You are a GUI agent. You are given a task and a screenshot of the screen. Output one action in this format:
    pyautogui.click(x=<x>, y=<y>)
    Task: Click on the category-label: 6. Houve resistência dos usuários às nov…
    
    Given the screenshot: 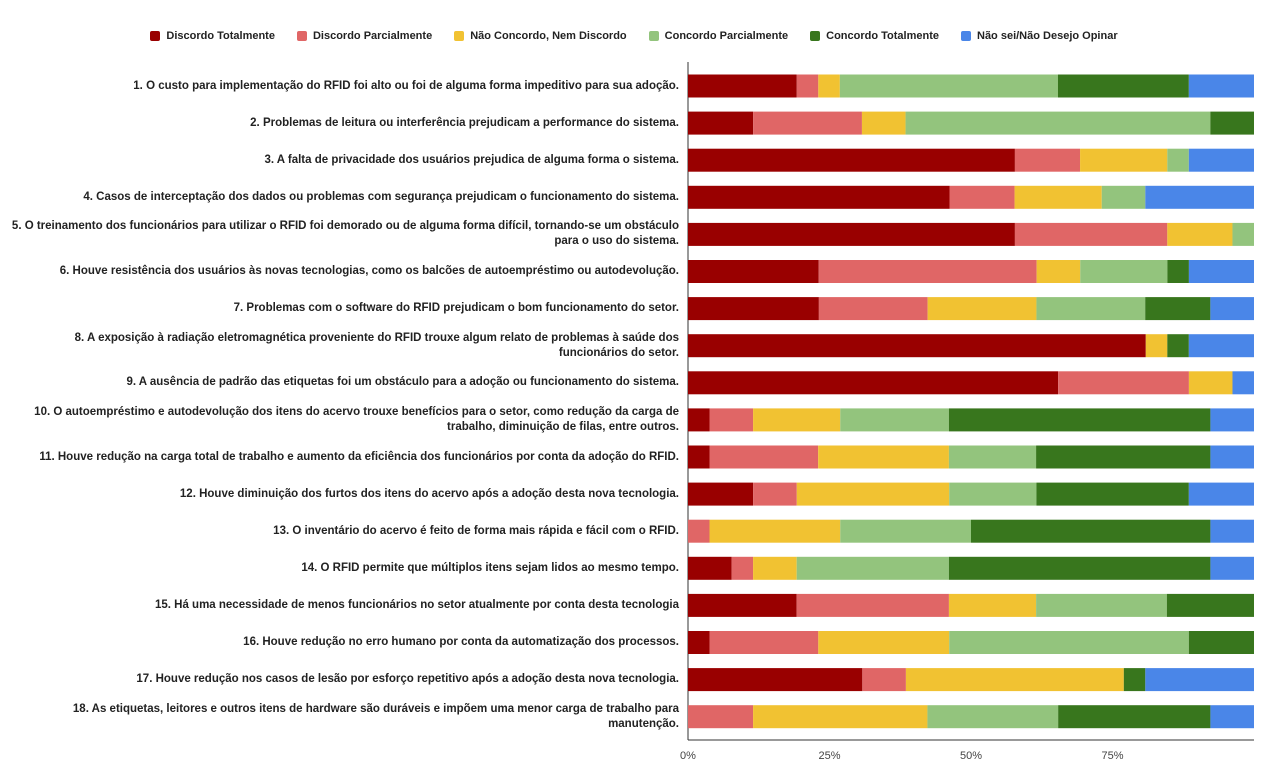 What is the action you would take?
    pyautogui.click(x=369, y=271)
    